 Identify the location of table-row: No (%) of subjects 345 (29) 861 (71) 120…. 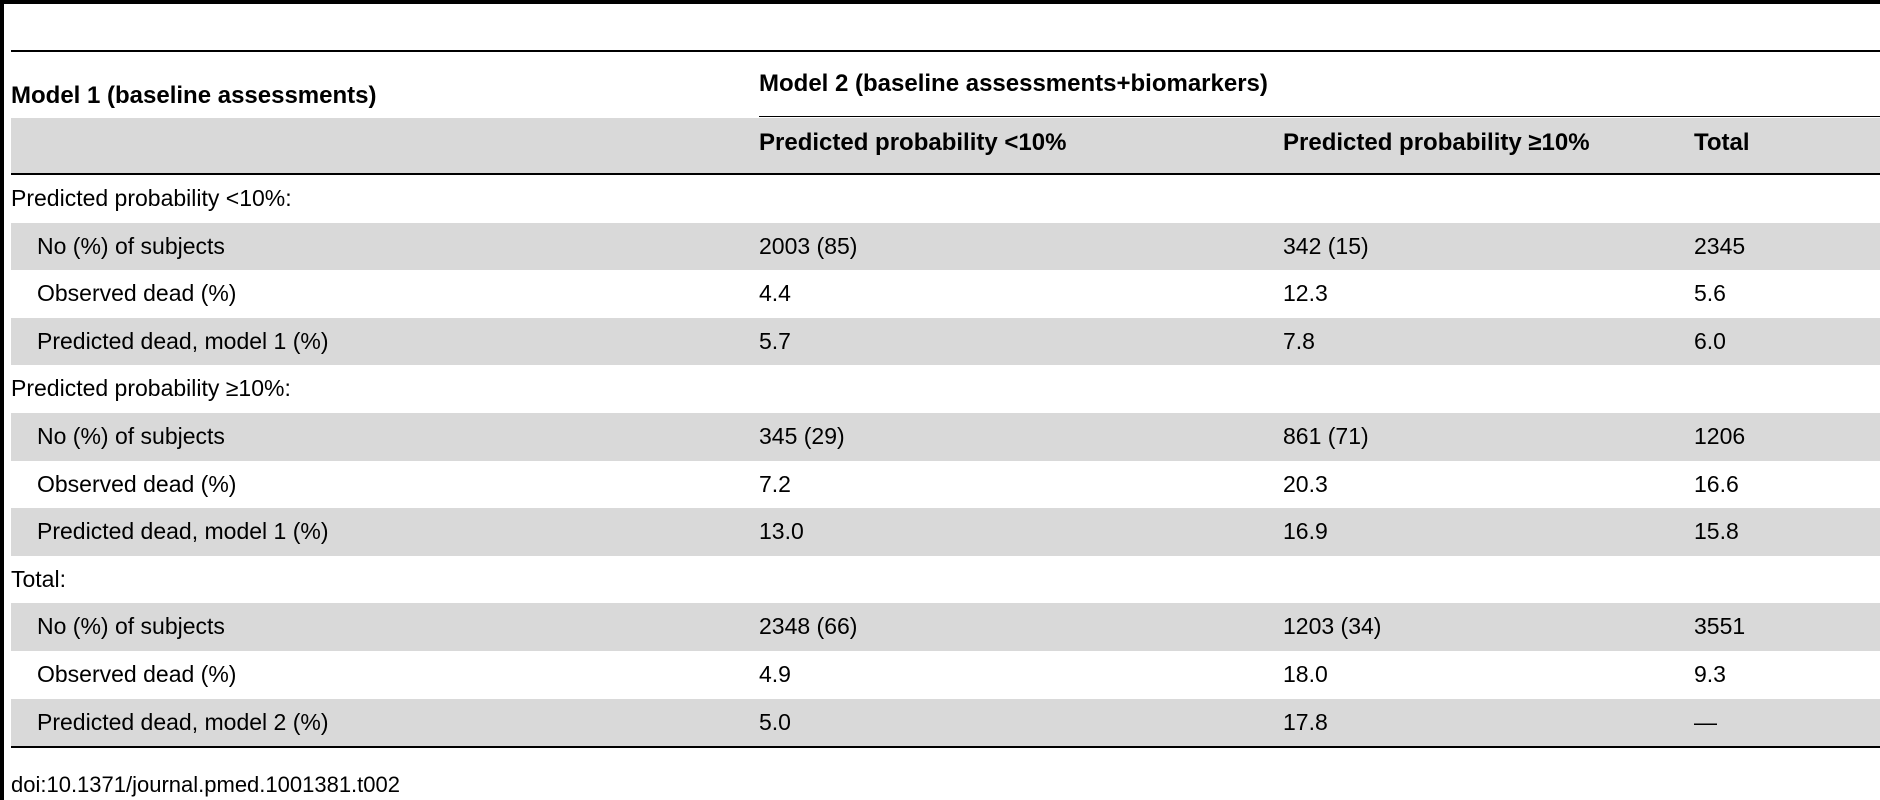
(945, 436).